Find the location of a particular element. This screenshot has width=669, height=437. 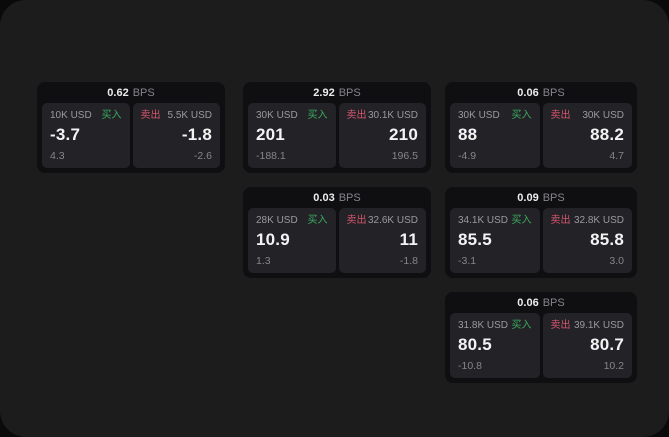

buy-quote-panel: 28K USD 买入 10.9 1.3 is located at coordinates (292, 240).